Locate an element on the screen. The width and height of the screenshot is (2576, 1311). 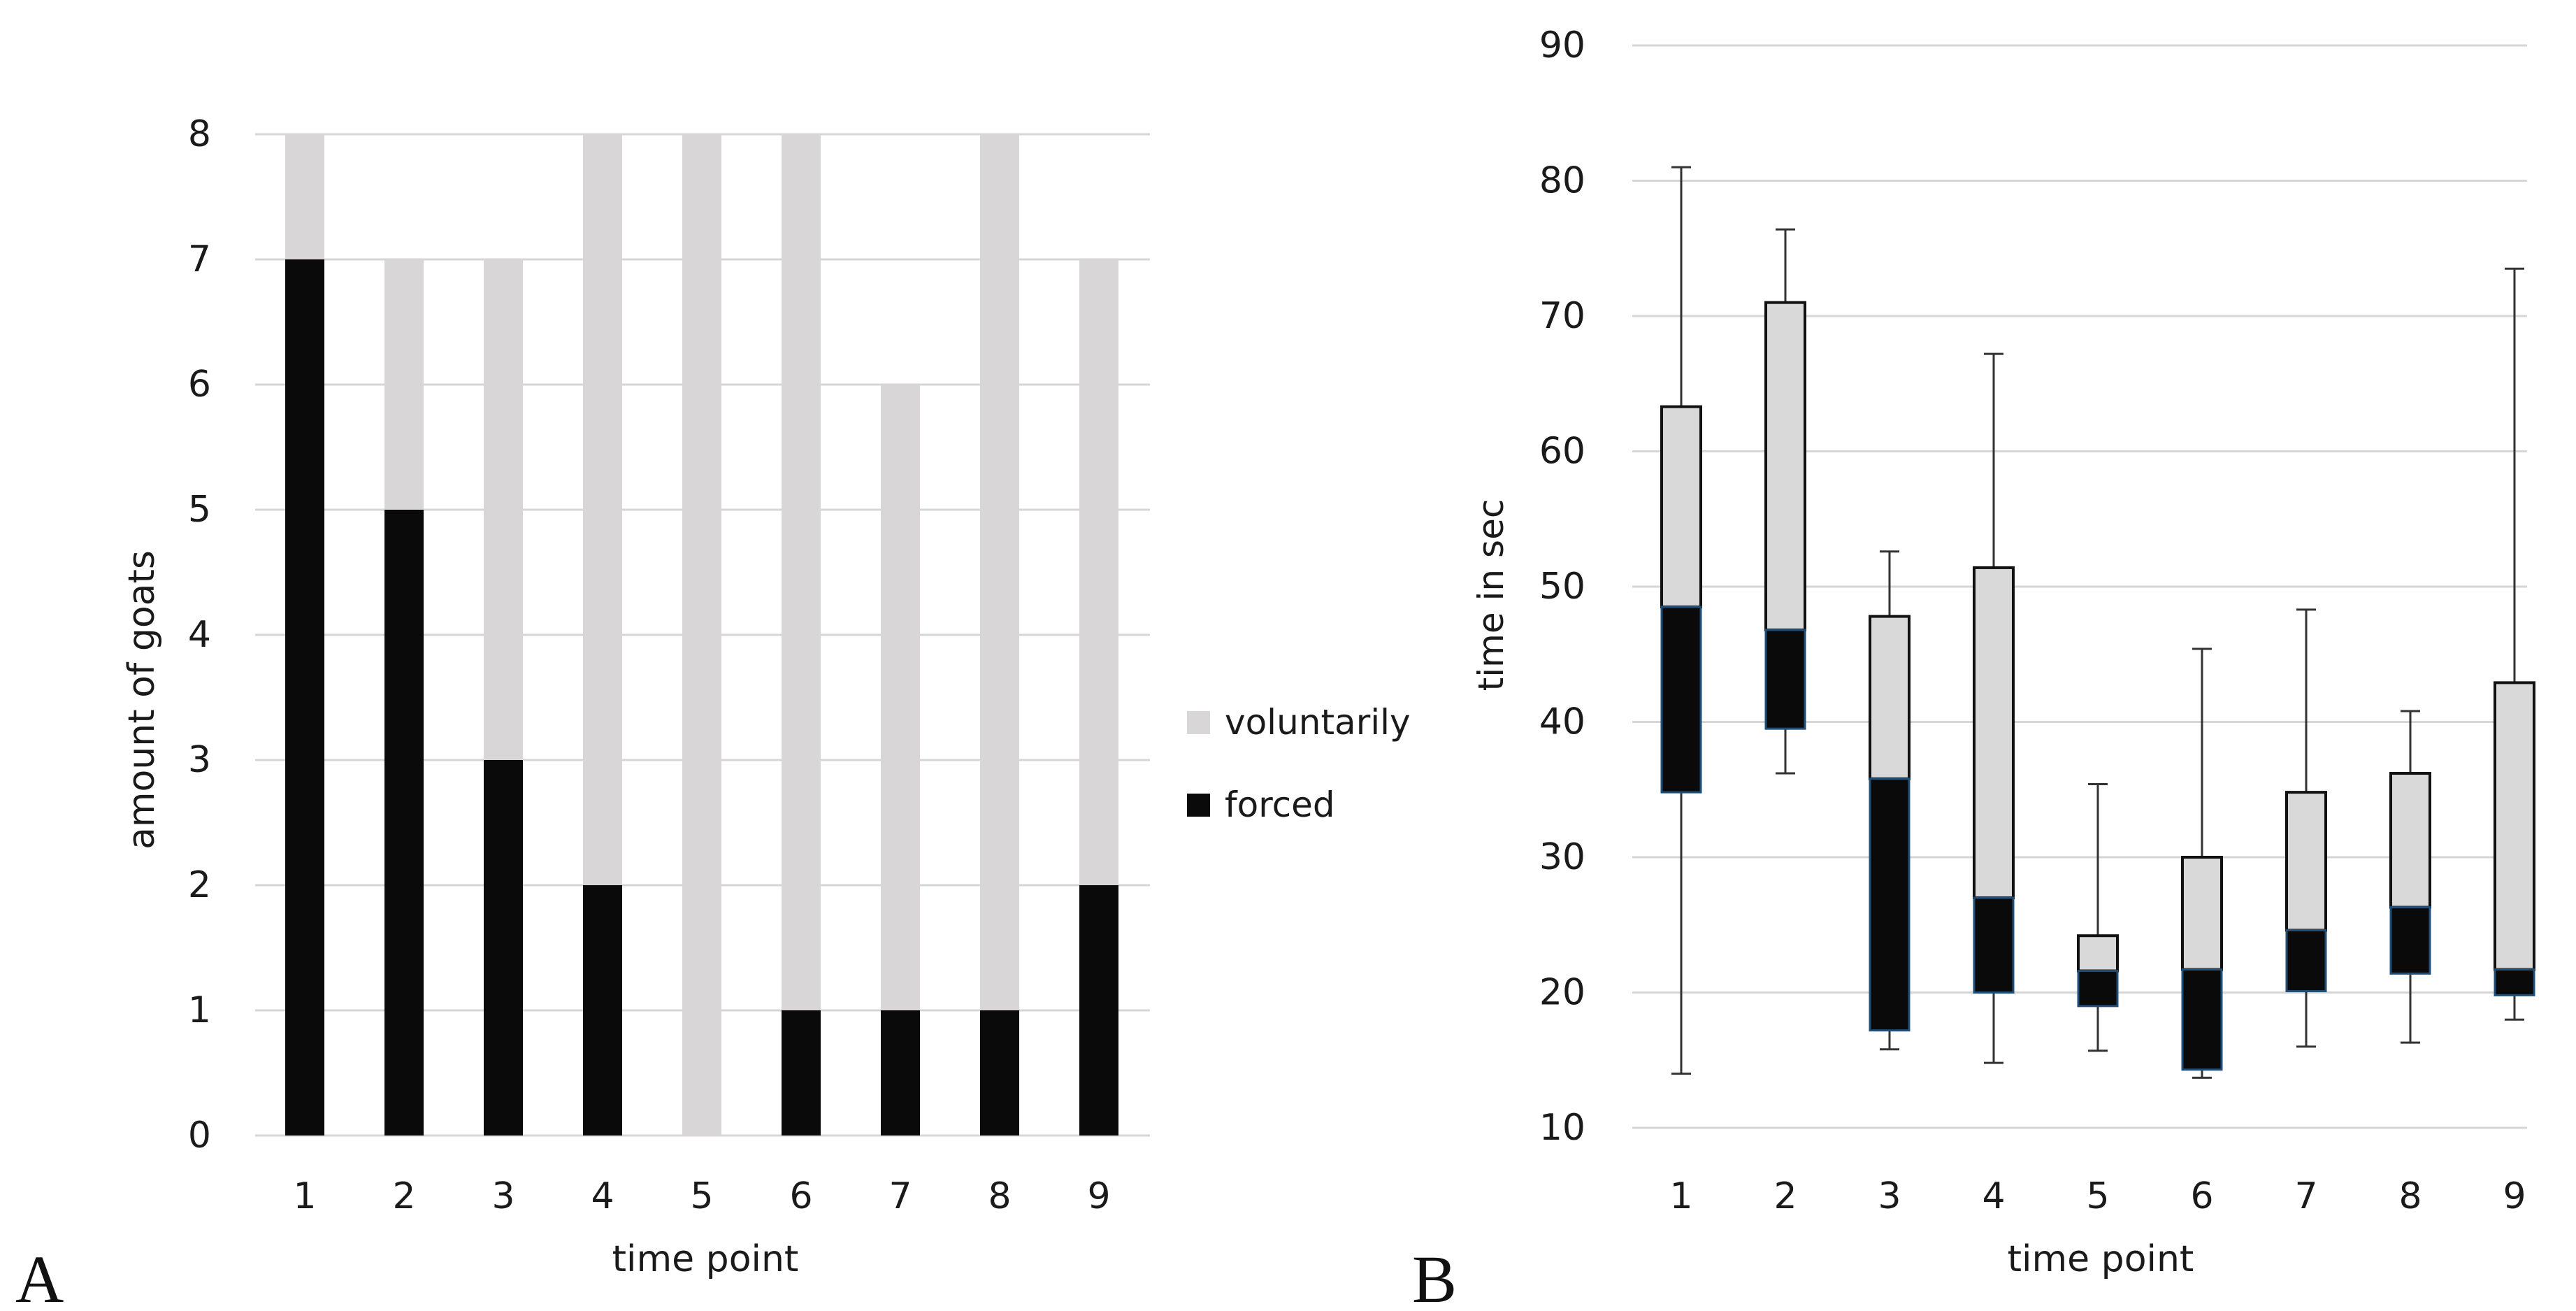
b-y-tick-label: 50 is located at coordinates (1562, 587).